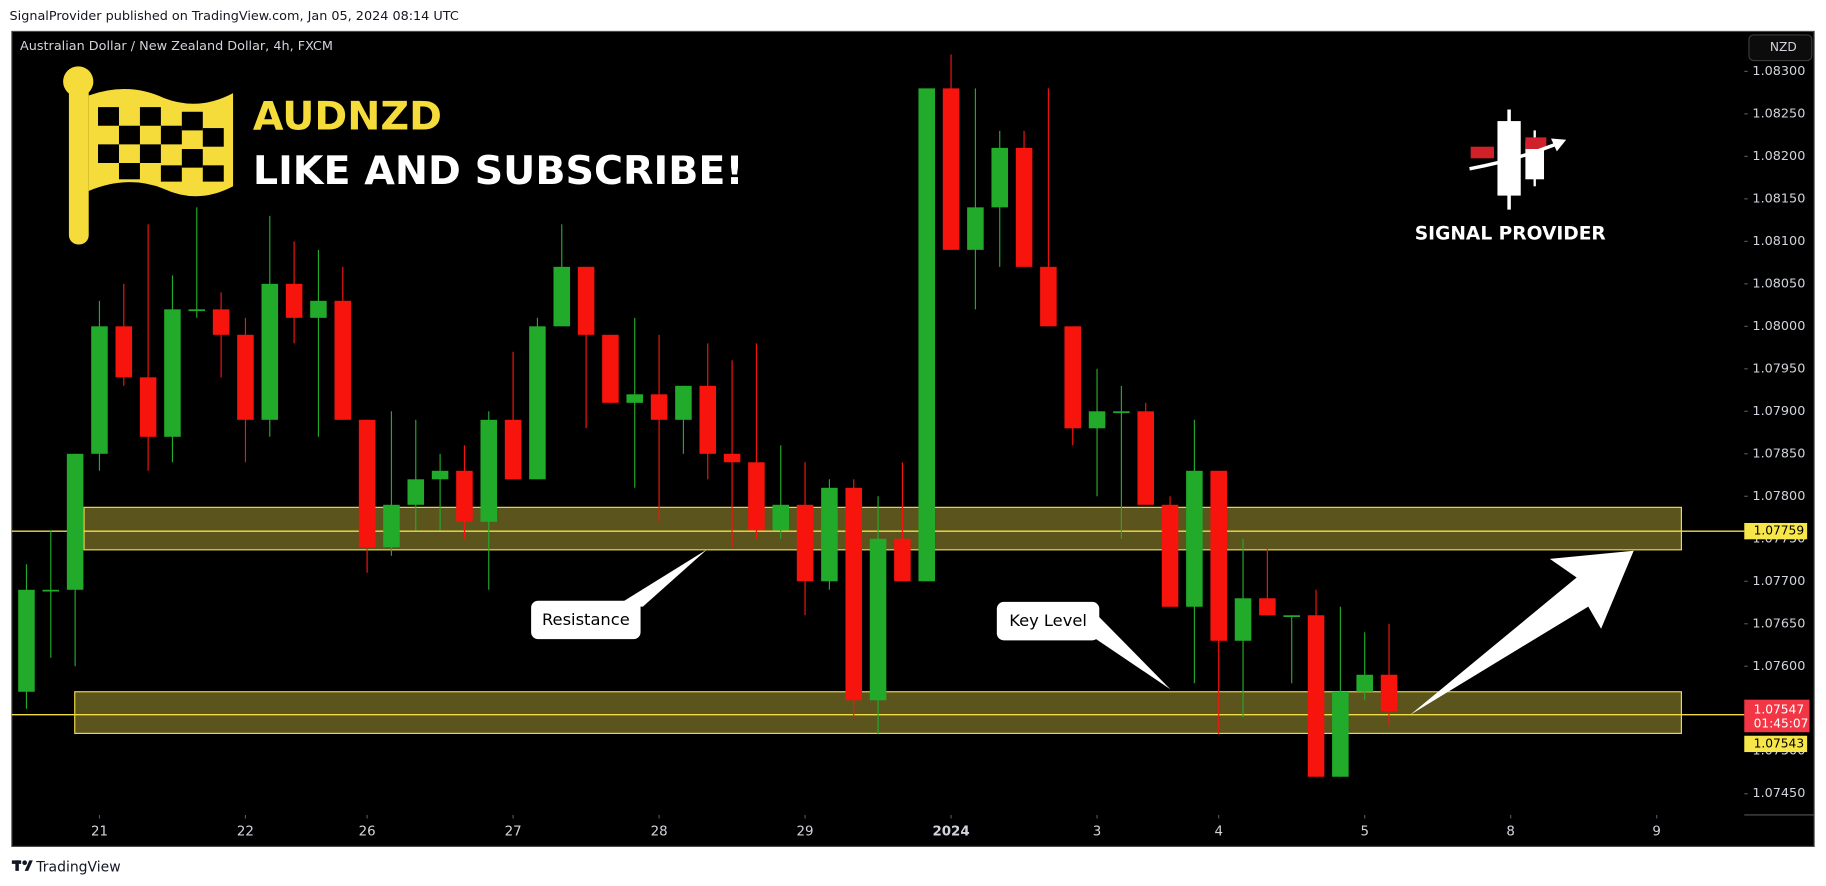 Image resolution: width=1826 pixels, height=886 pixels. Describe the element at coordinates (586, 619) in the screenshot. I see `annotation: Resistance` at that location.